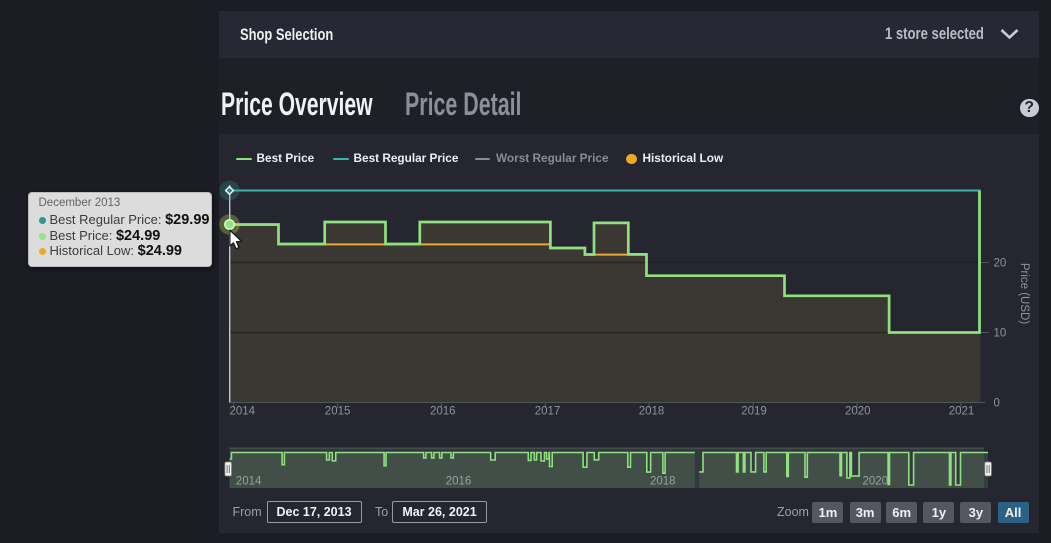 The height and width of the screenshot is (543, 1051). Describe the element at coordinates (997, 404) in the screenshot. I see `svg-text: 0` at that location.